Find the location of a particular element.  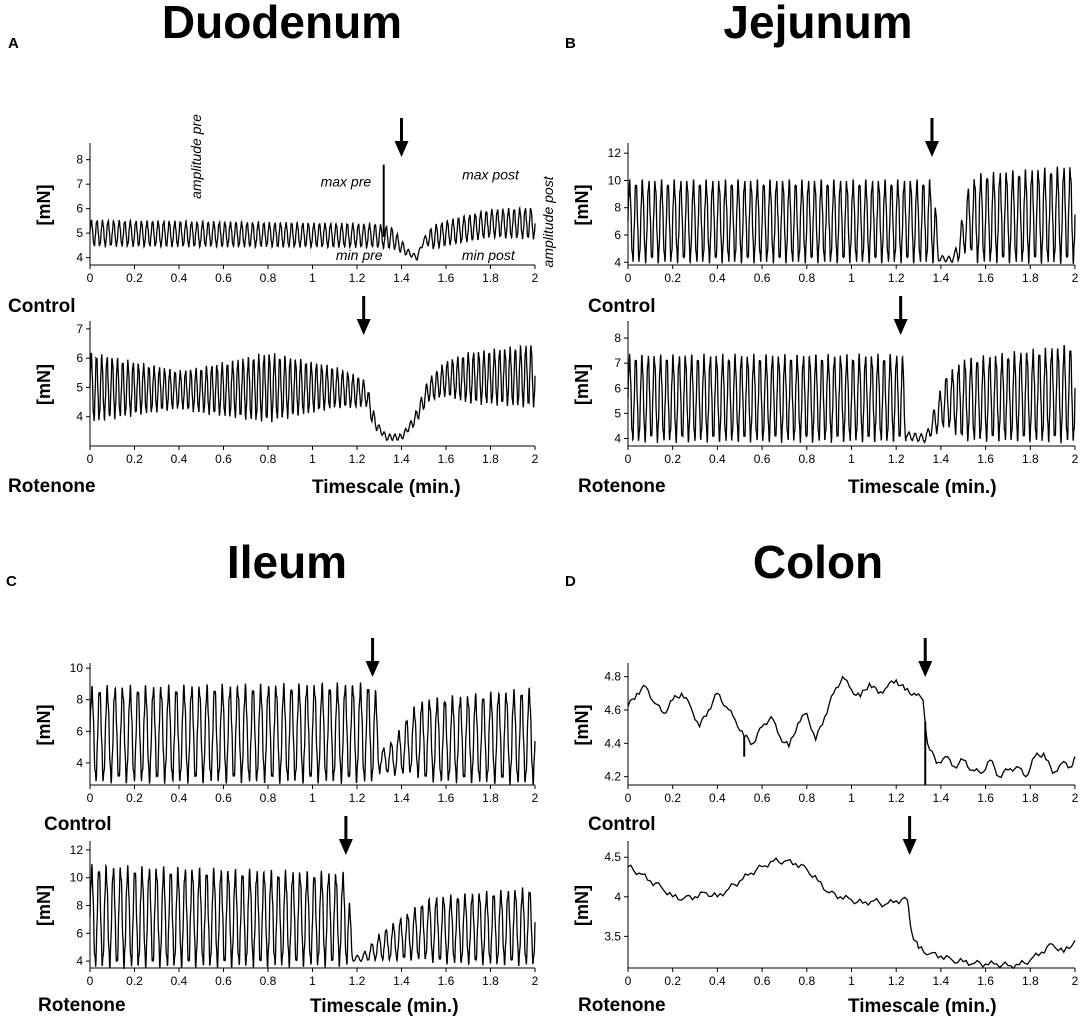

panel-d-rotenone-x-tick-label: 1.4 is located at coordinates (941, 981).